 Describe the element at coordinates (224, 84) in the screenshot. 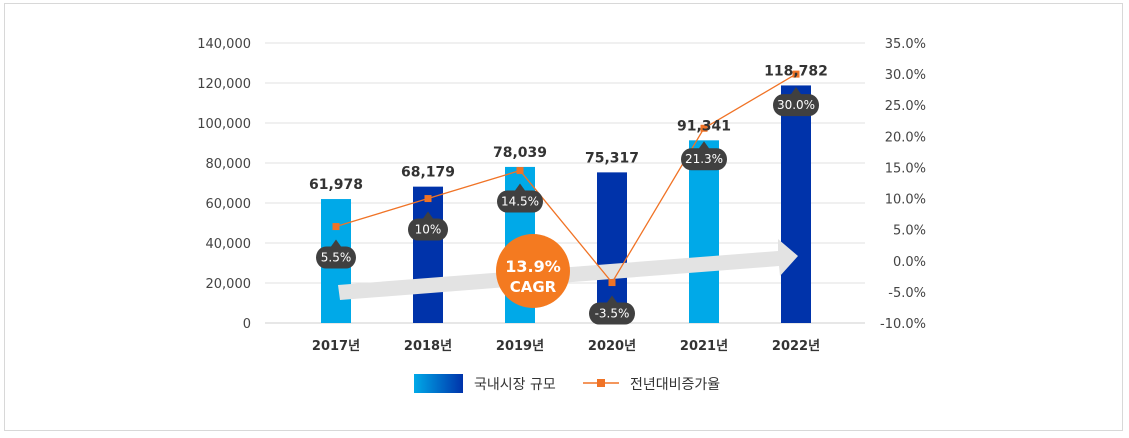

I see `left-tick-label: 120,000` at that location.